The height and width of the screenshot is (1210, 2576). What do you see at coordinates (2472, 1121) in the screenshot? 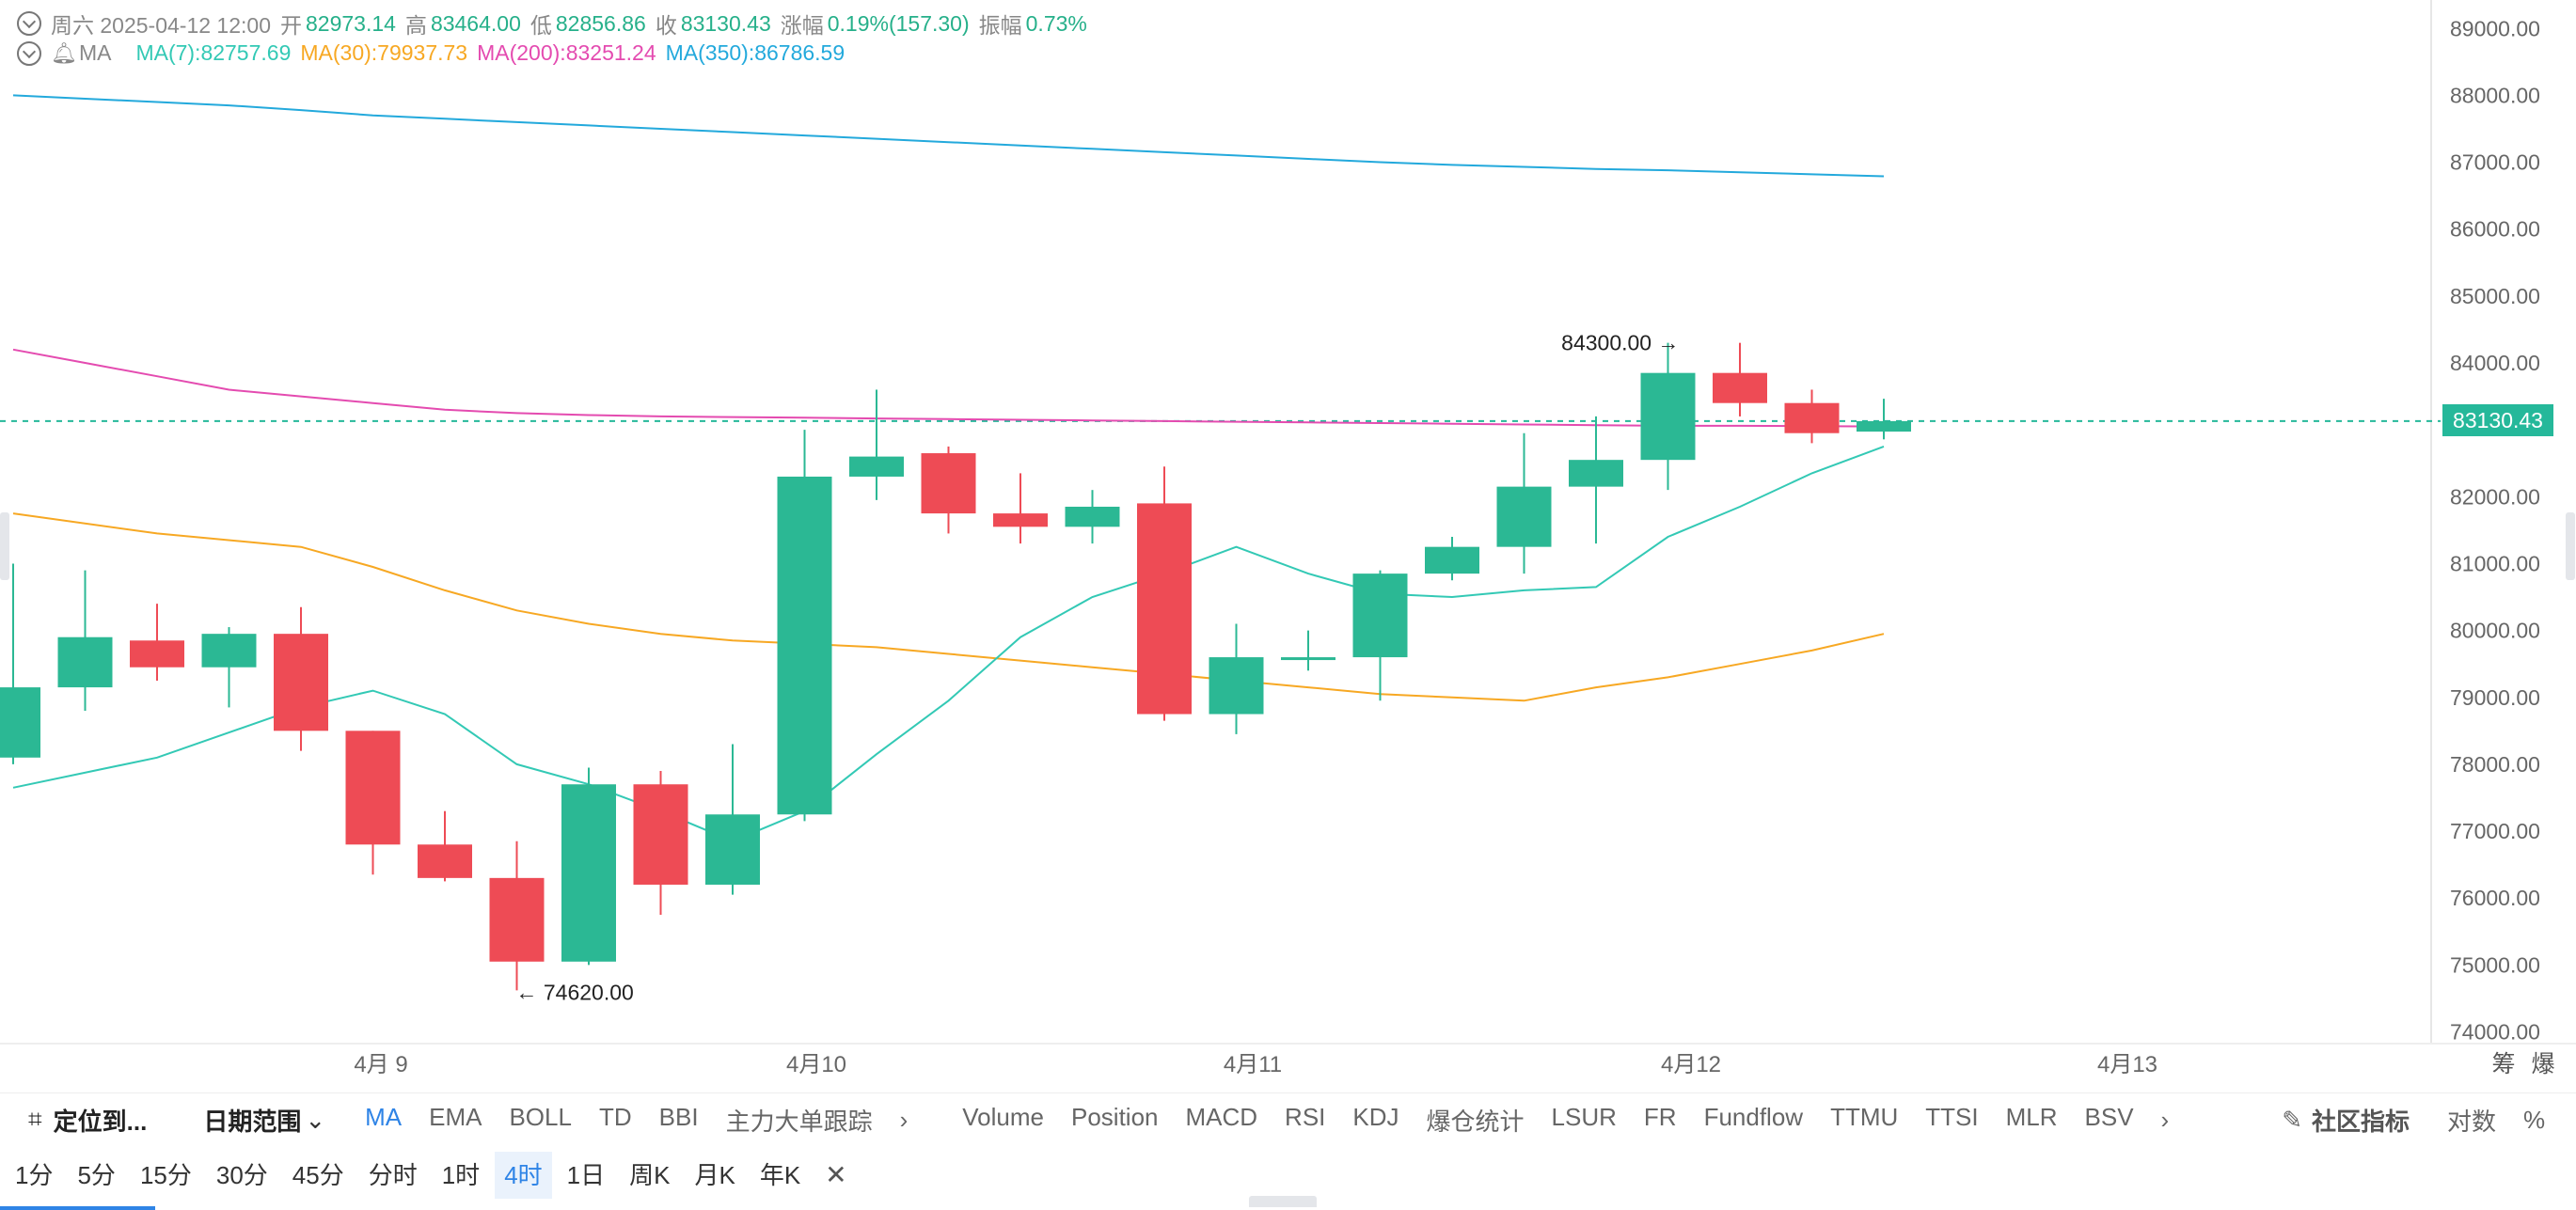
I see `log-scale-button: 对数` at bounding box center [2472, 1121].